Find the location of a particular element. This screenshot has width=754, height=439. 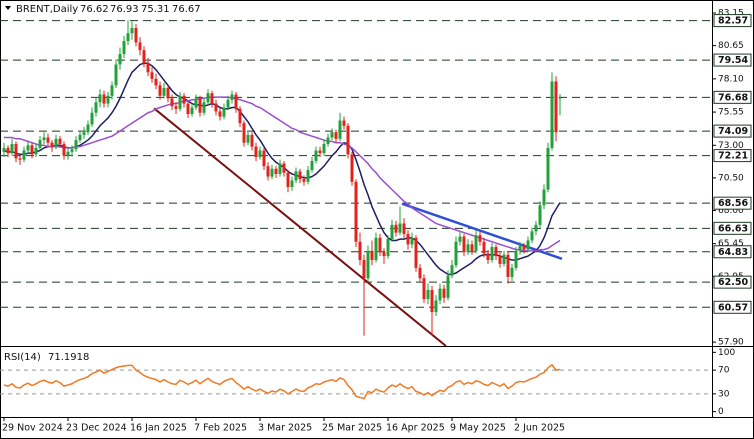

rsi-value: 71.1918 is located at coordinates (68, 357).